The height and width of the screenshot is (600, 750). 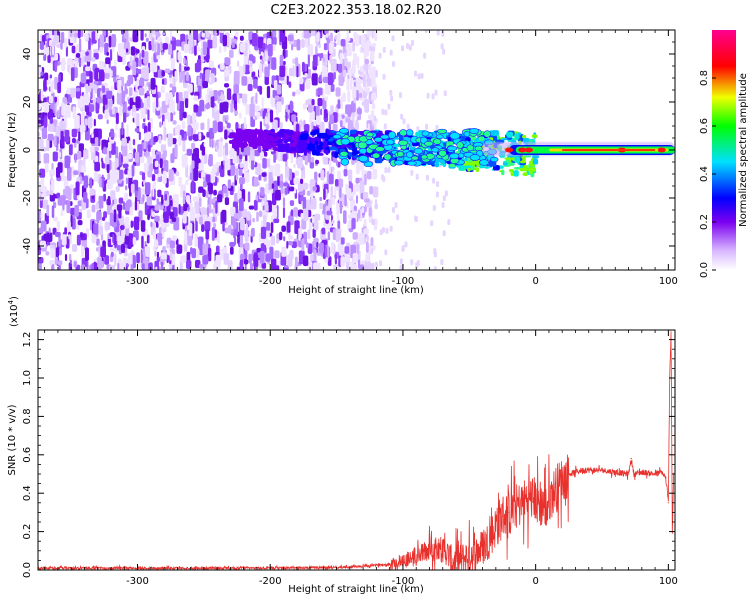 I want to click on y-tick-label: 0.4, so click(x=27, y=493).